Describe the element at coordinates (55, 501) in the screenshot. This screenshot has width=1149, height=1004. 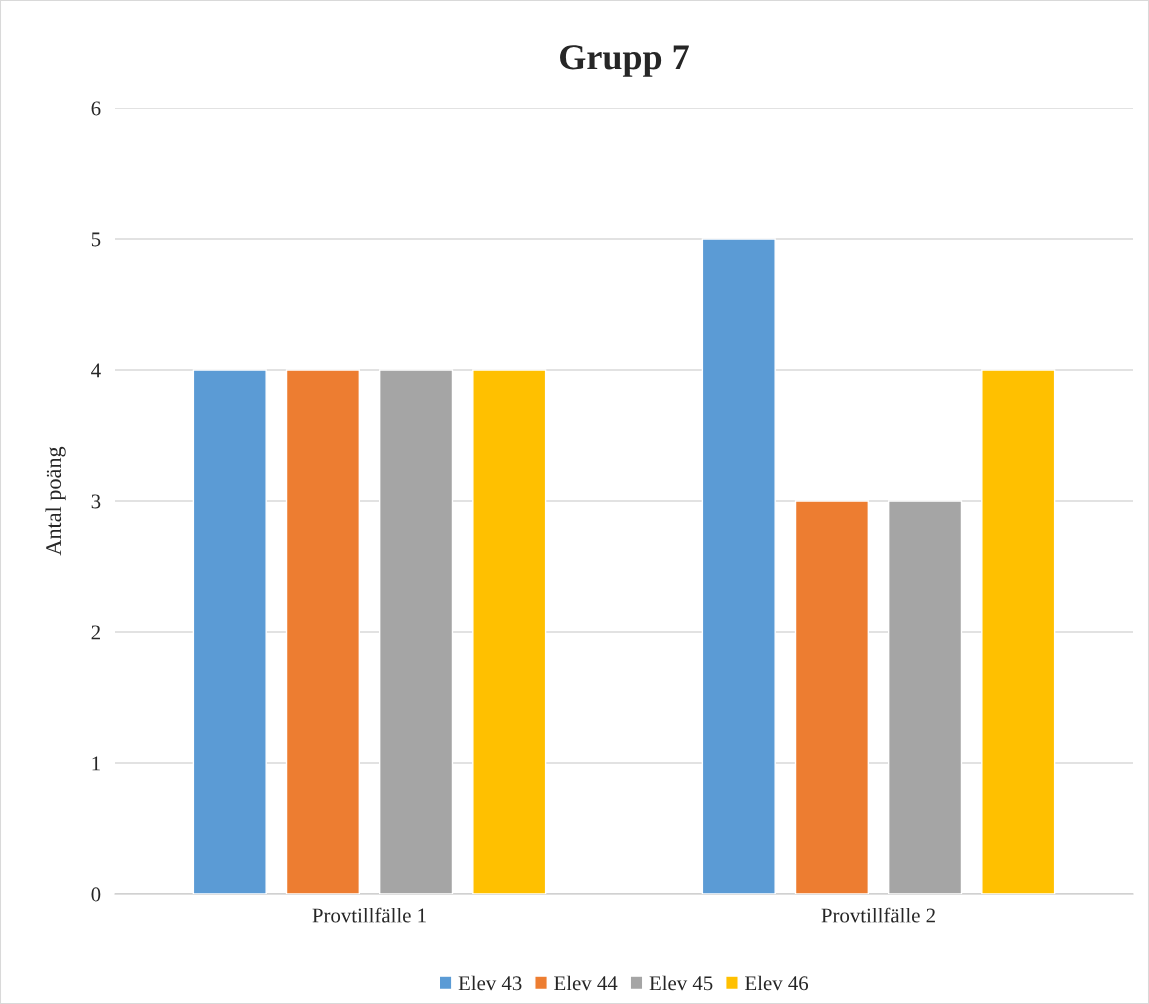
I see `y-axis-title: Antal poäng` at that location.